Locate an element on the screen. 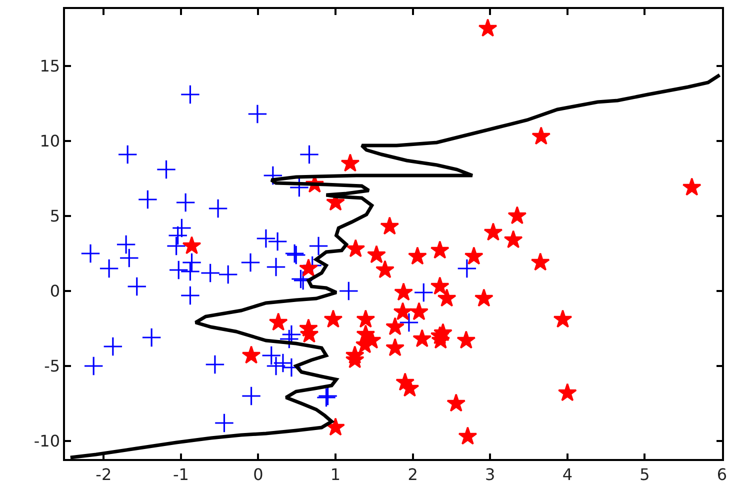 The image size is (733, 502). x-tick-label: 0 is located at coordinates (258, 474).